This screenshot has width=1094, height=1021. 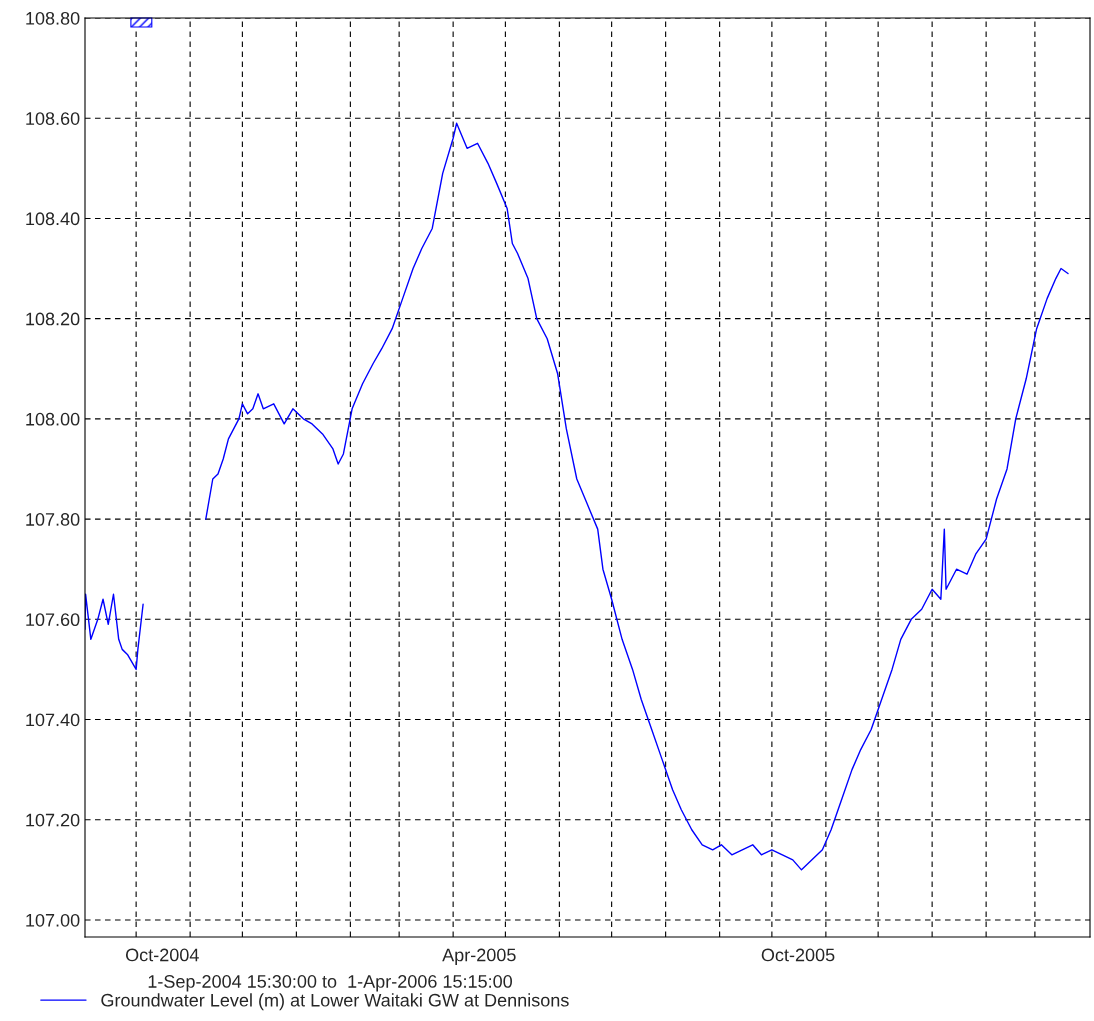 I want to click on x-tick-label: Oct-2004, so click(x=162, y=955).